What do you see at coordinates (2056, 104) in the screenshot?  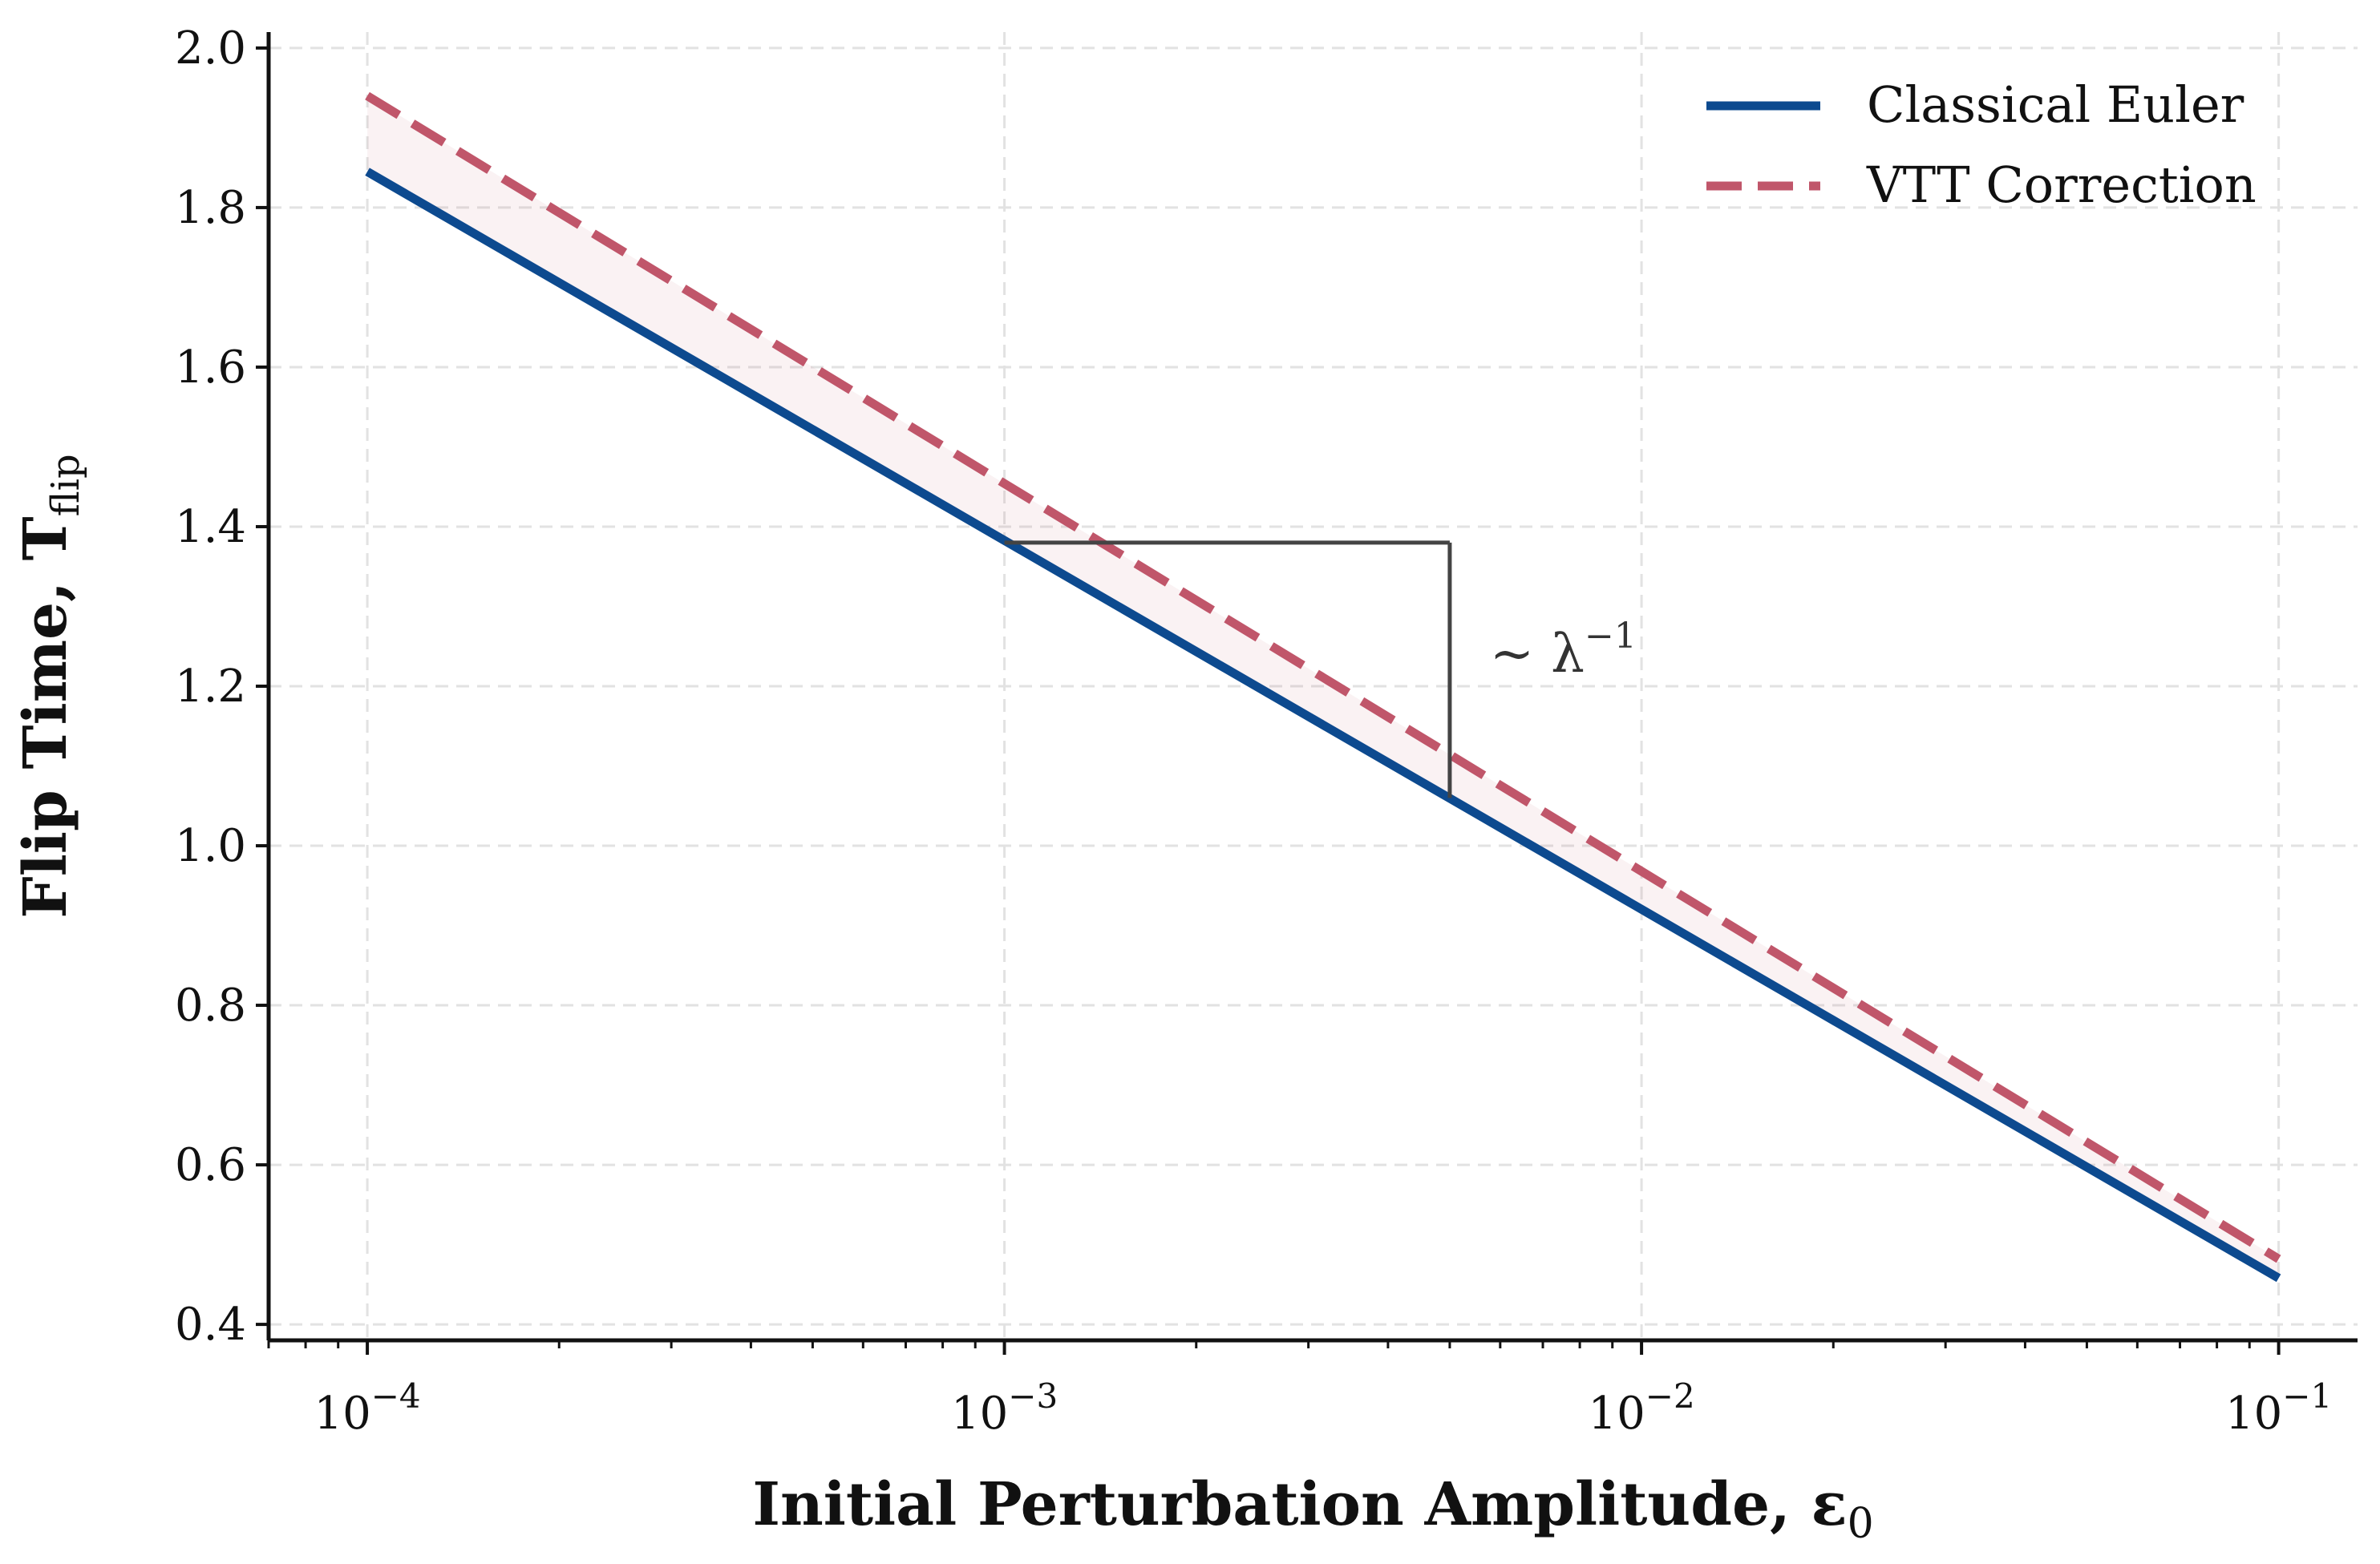 I see `legend-label-0: Classical Euler` at bounding box center [2056, 104].